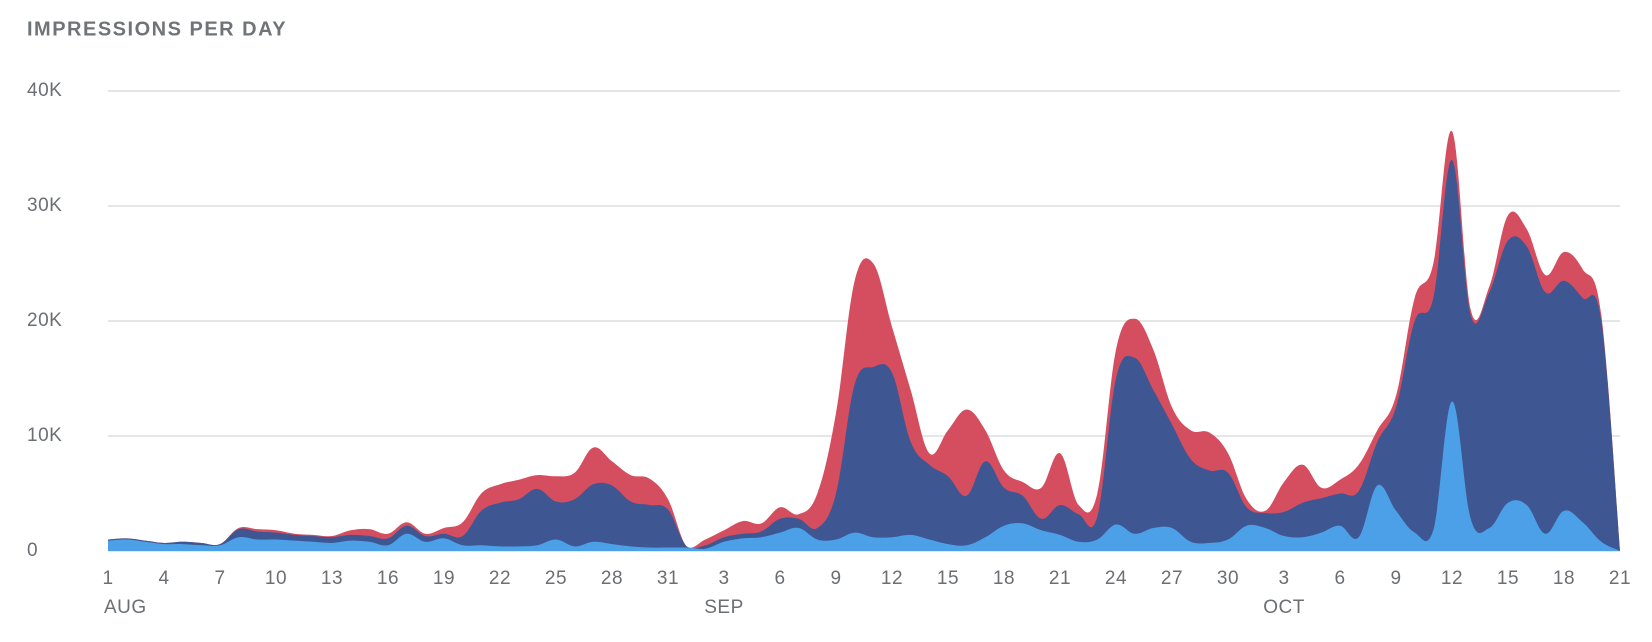  Describe the element at coordinates (125, 607) in the screenshot. I see `month-label: AUG` at that location.